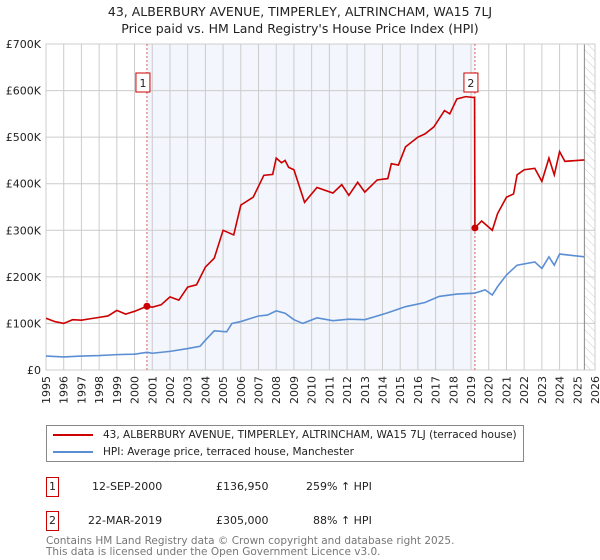  What do you see at coordinates (577, 390) in the screenshot?
I see `x-tick-label: 2025` at bounding box center [577, 390].